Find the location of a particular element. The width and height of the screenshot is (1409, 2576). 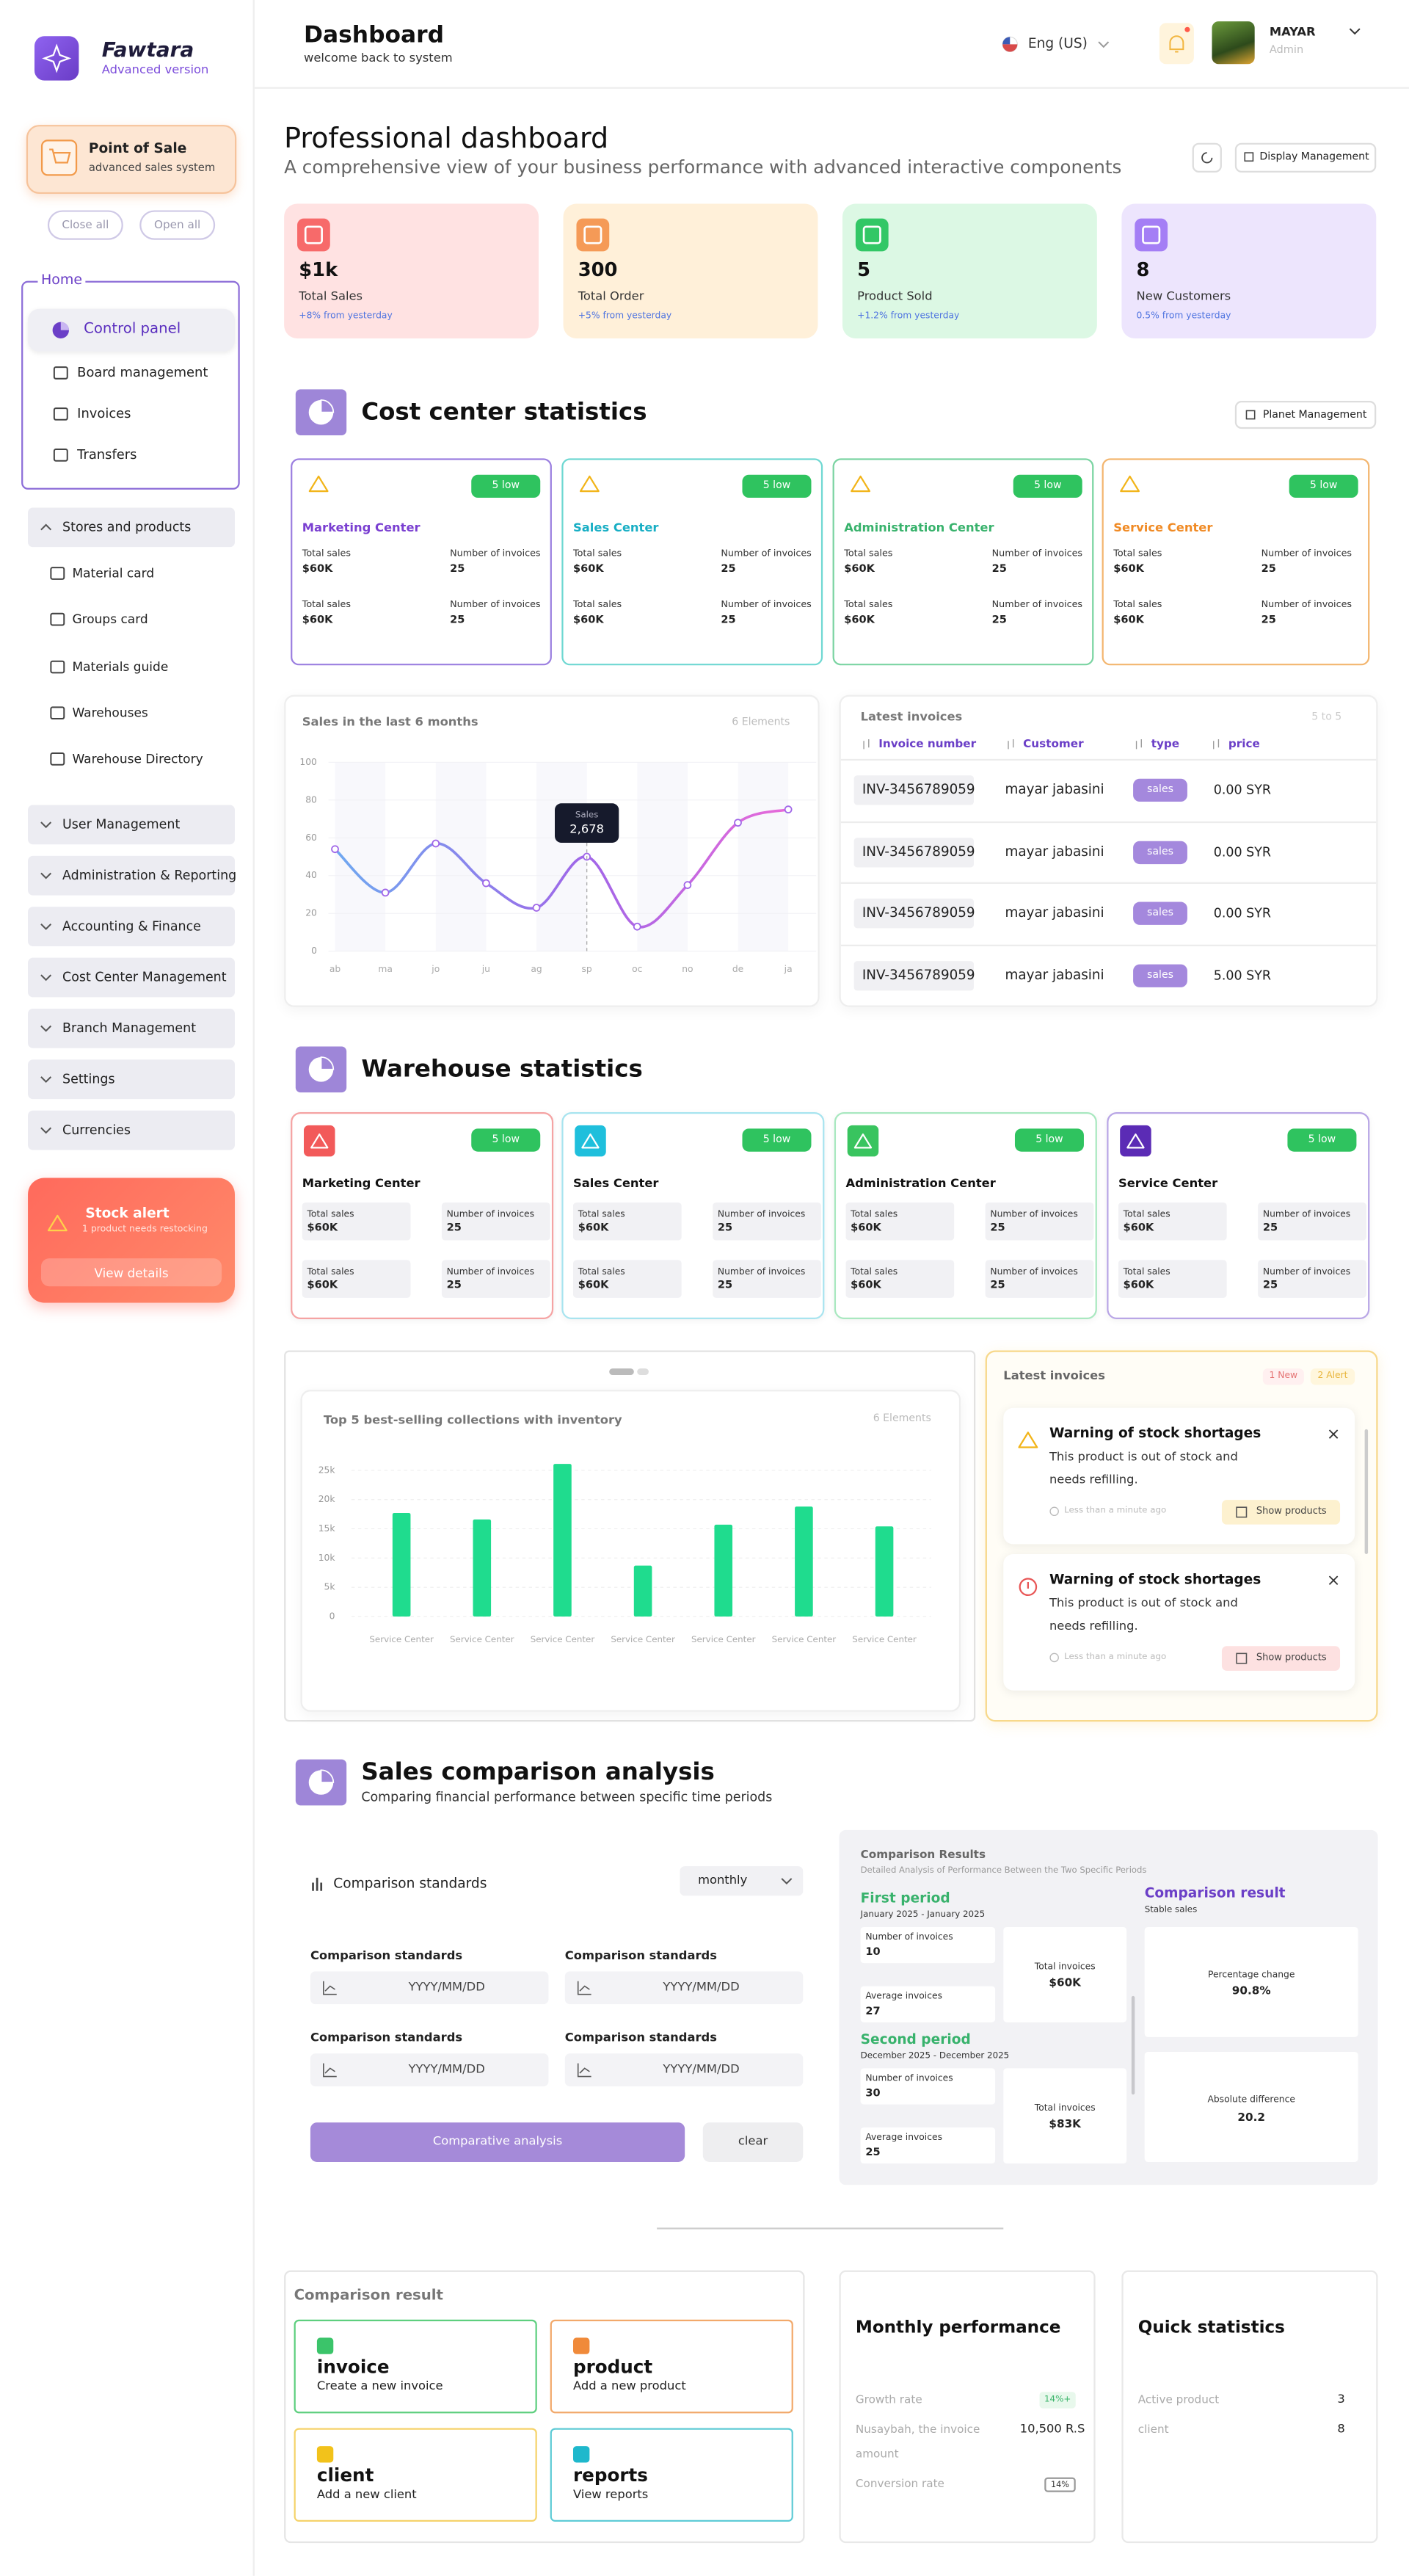

input-placeholder: YYYY/MM/DD is located at coordinates (701, 1986).